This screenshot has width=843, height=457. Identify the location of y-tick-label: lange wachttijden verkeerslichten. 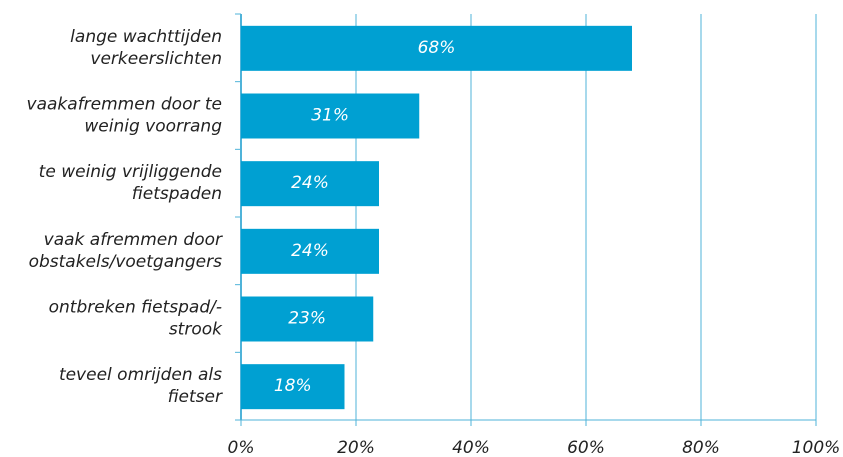
(146, 48).